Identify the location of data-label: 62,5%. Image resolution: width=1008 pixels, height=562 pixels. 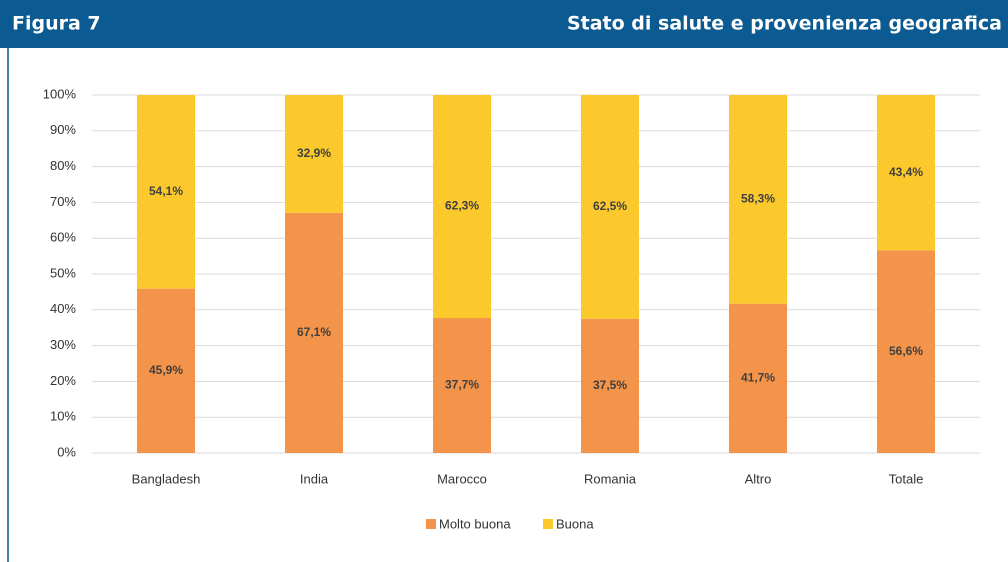
(610, 206).